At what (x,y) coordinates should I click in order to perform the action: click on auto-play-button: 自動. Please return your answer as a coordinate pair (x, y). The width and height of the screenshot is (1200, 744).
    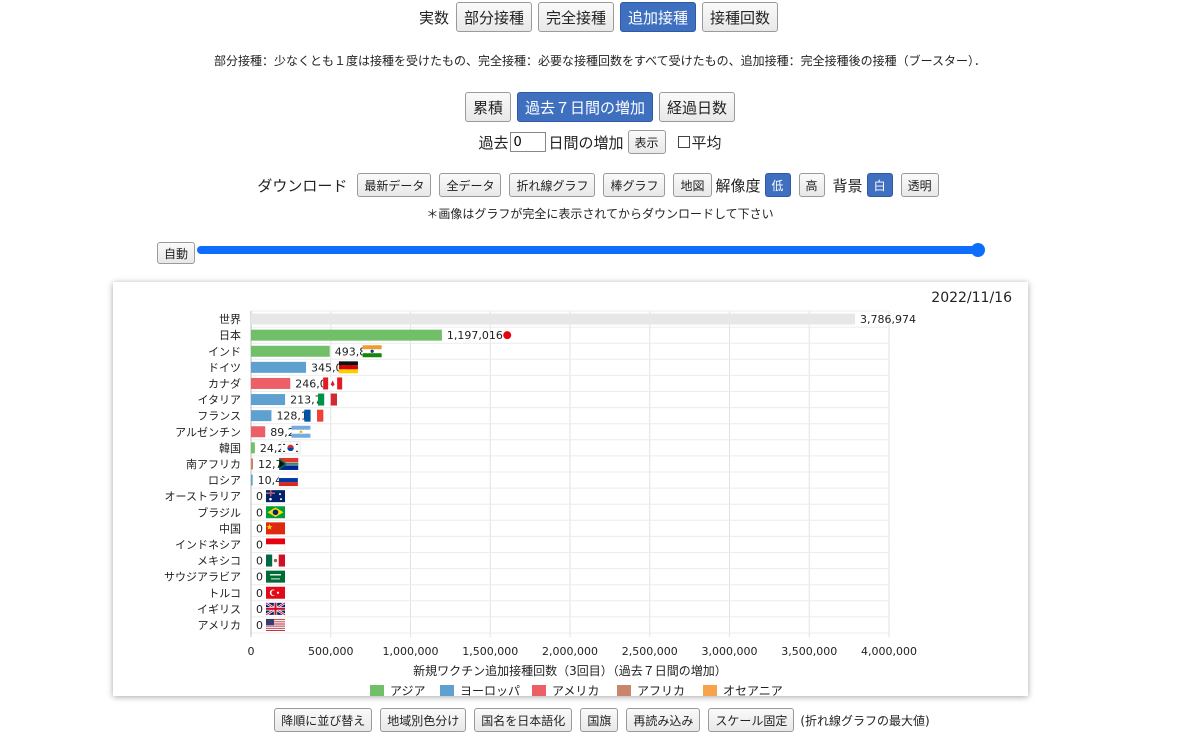
    Looking at the image, I should click on (176, 253).